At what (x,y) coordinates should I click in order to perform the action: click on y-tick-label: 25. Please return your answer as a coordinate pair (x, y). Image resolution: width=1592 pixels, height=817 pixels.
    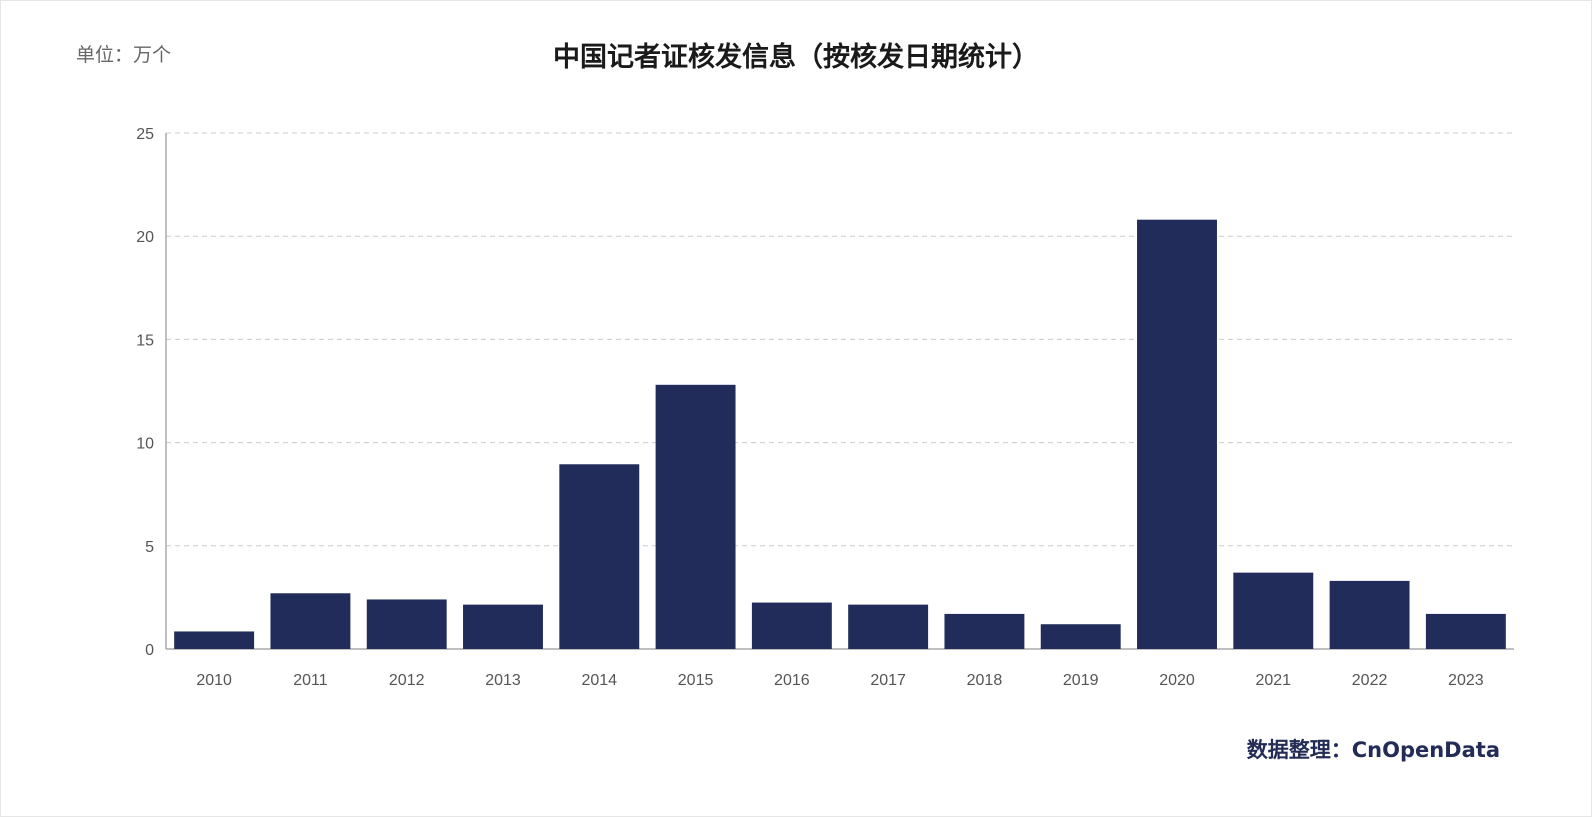
    Looking at the image, I should click on (145, 134).